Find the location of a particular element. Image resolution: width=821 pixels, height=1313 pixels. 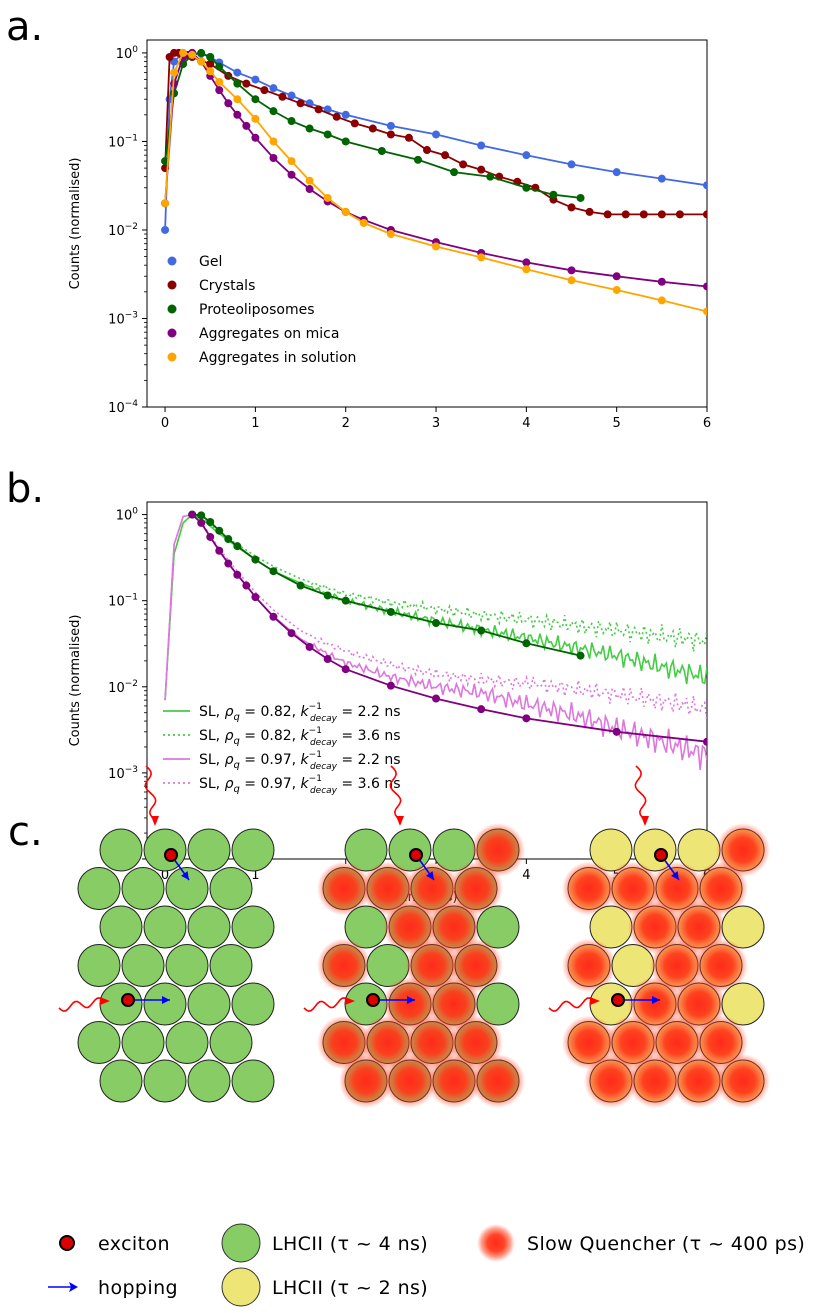

experimental-proteoliposomes-point is located at coordinates (228, 539).